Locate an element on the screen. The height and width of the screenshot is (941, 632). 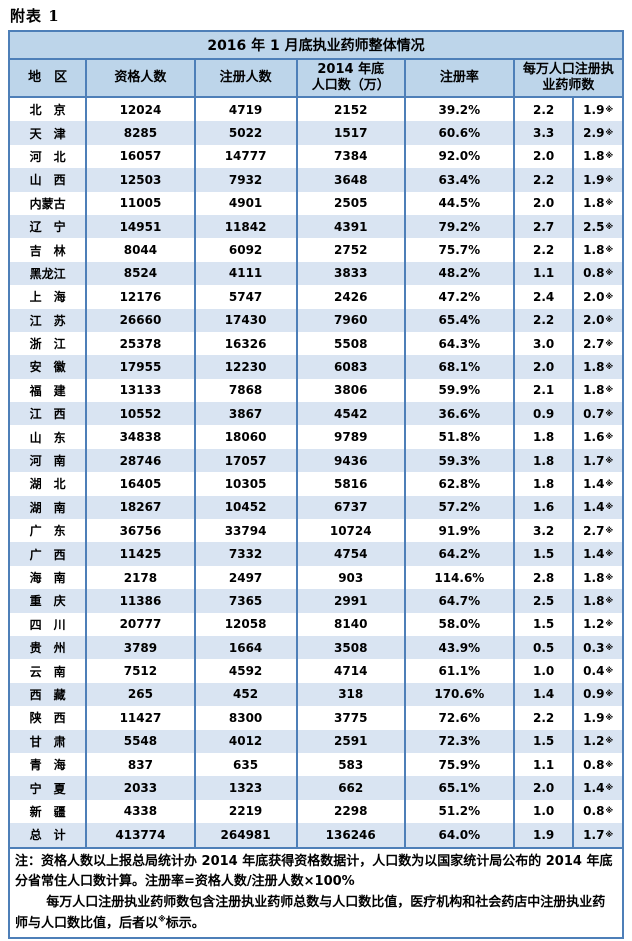
cell-registered: 12058 is located at coordinates (244, 624).